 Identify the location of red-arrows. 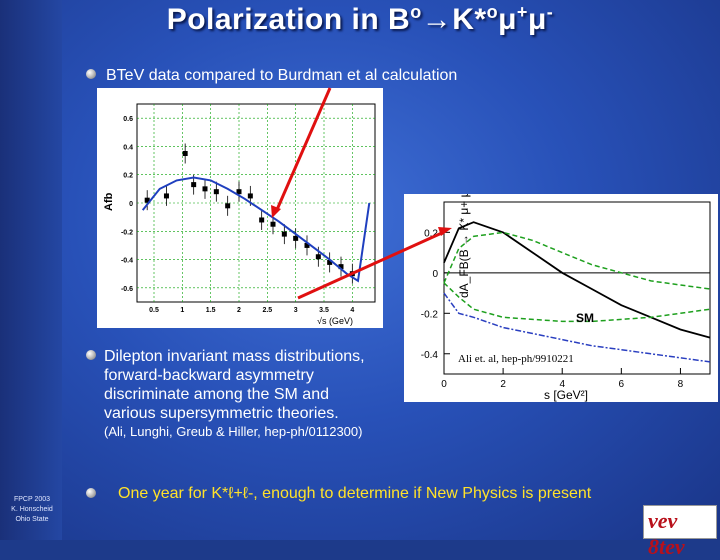
(361, 193).